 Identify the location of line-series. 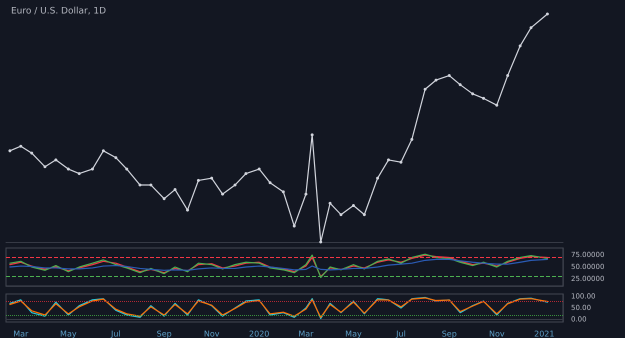
(278, 264).